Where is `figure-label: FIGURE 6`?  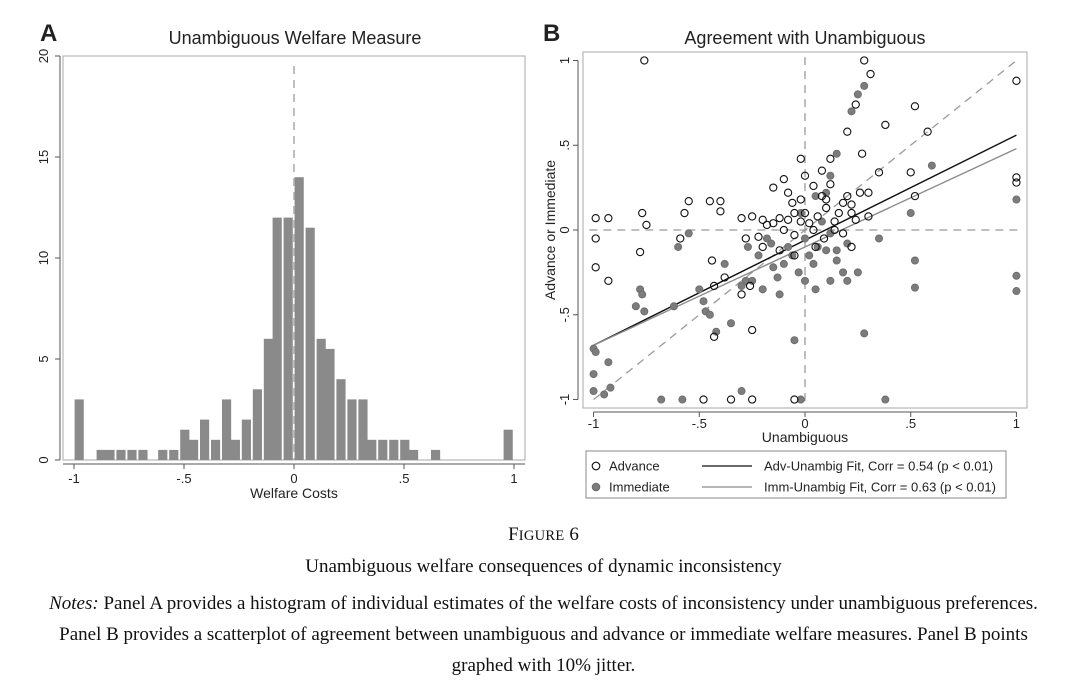 figure-label: FIGURE 6 is located at coordinates (543, 535).